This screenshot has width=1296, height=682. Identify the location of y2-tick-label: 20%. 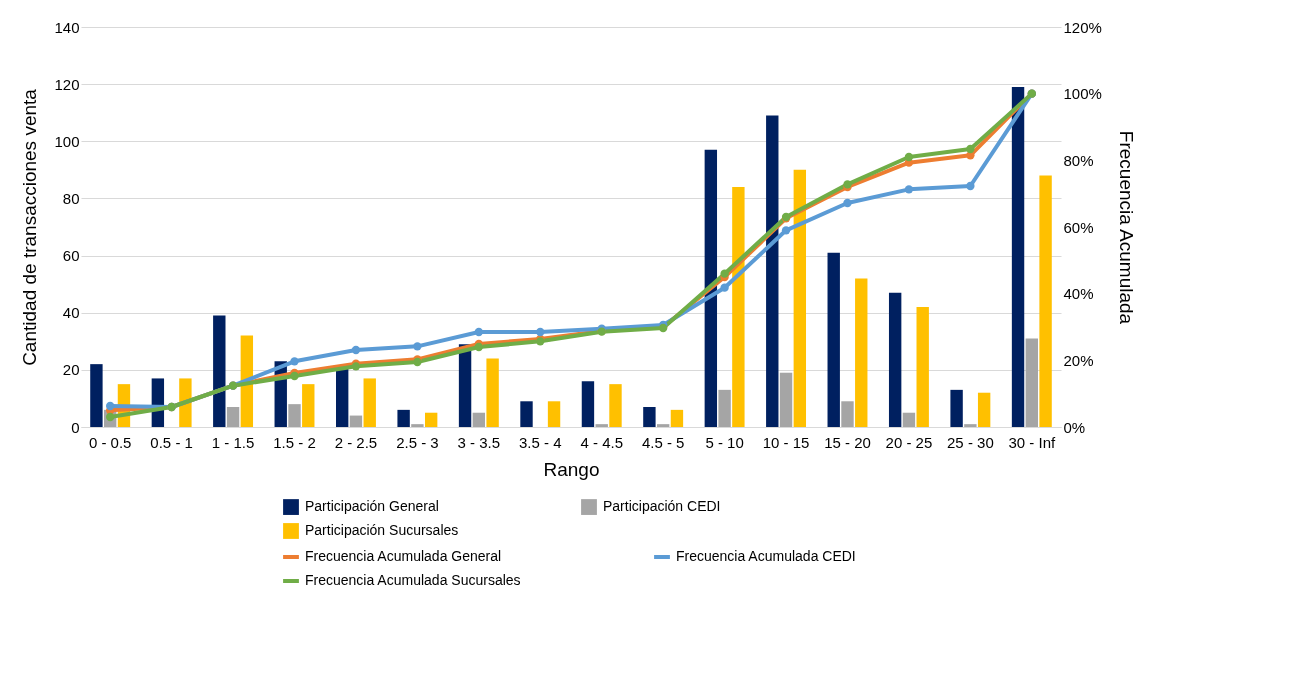
(1078, 360).